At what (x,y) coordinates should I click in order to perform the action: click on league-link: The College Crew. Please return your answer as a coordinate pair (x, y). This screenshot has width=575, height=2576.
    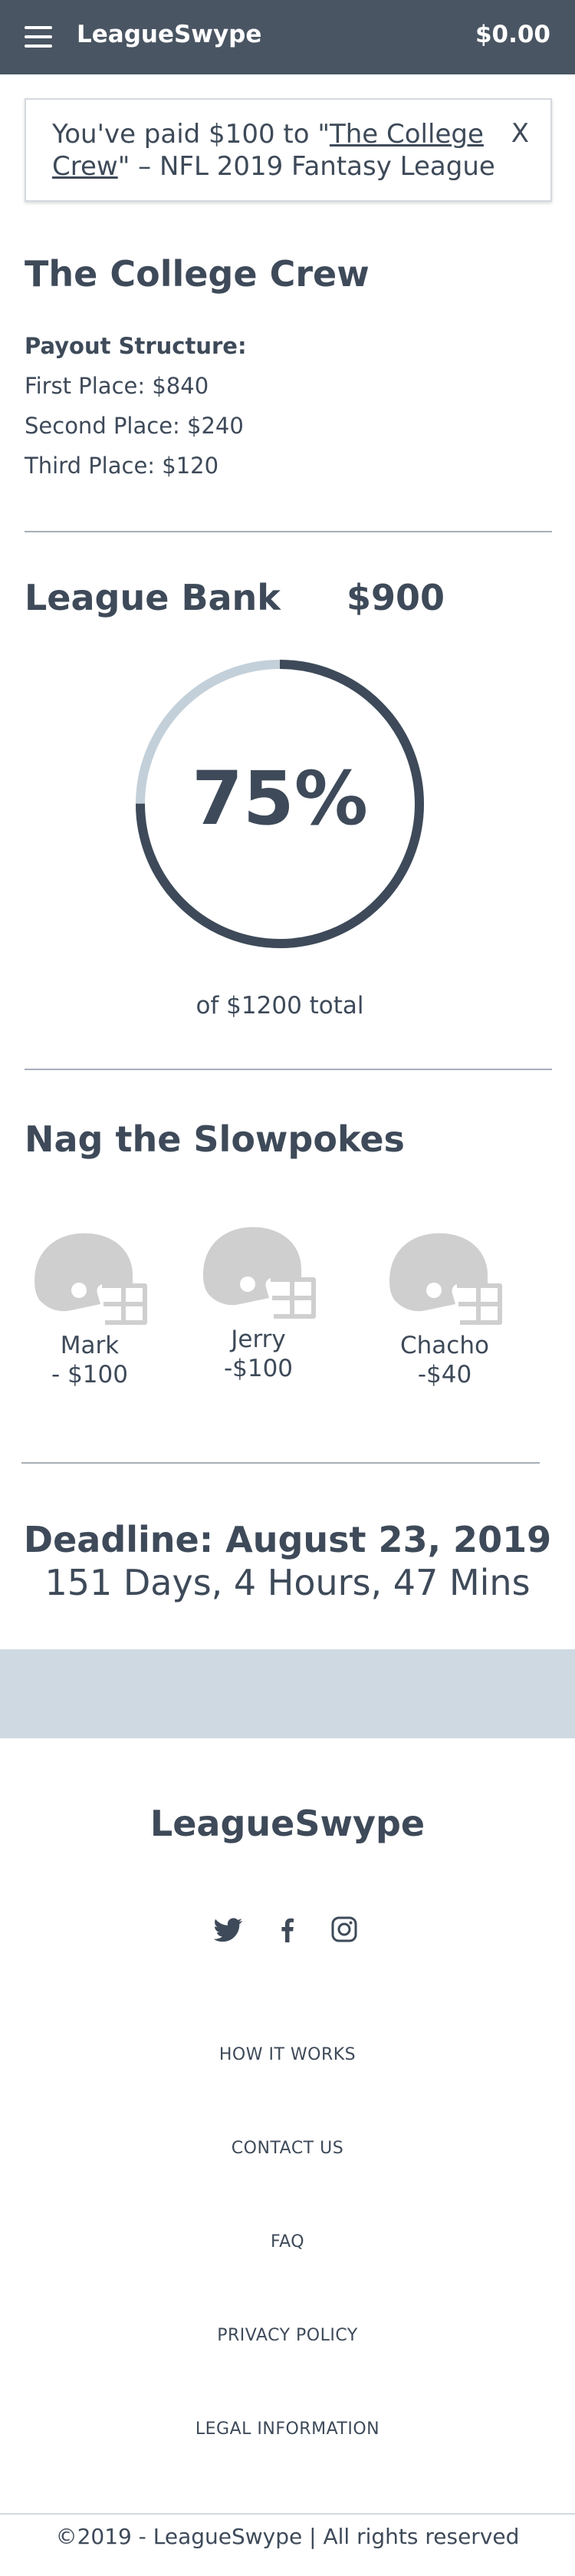
    Looking at the image, I should click on (268, 150).